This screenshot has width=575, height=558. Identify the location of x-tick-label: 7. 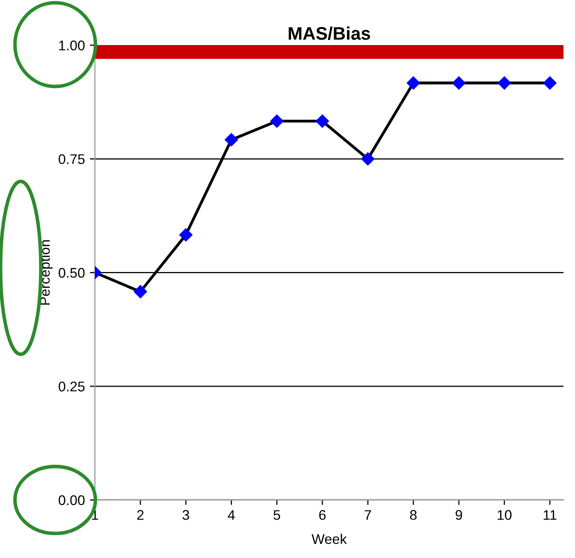
(368, 515).